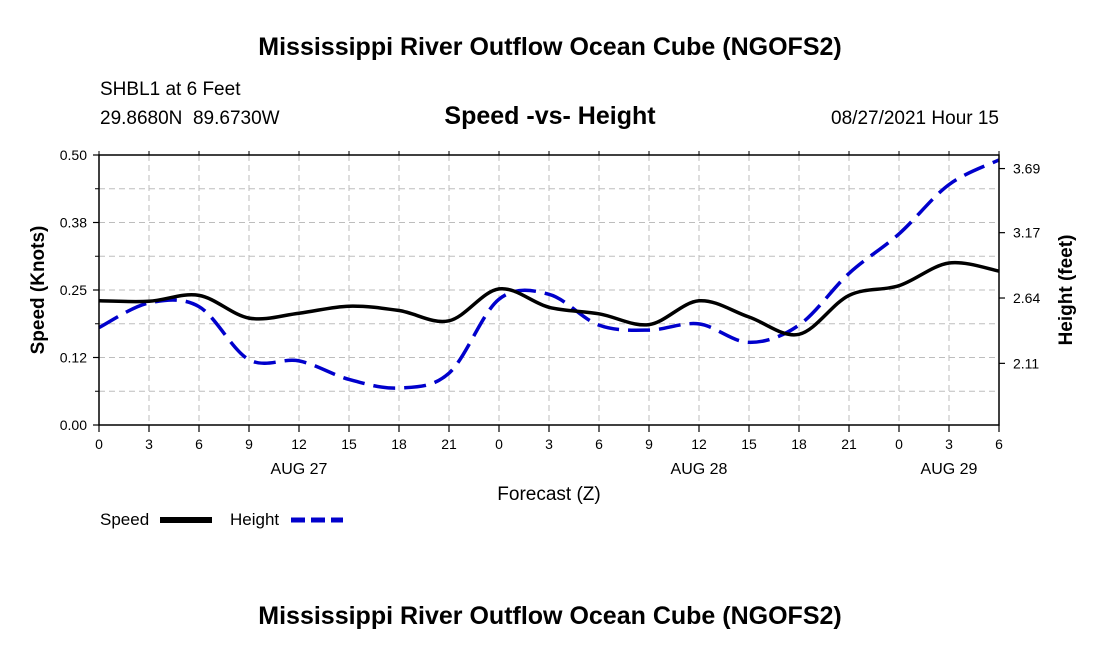  I want to click on date-label: AUG 28, so click(699, 469).